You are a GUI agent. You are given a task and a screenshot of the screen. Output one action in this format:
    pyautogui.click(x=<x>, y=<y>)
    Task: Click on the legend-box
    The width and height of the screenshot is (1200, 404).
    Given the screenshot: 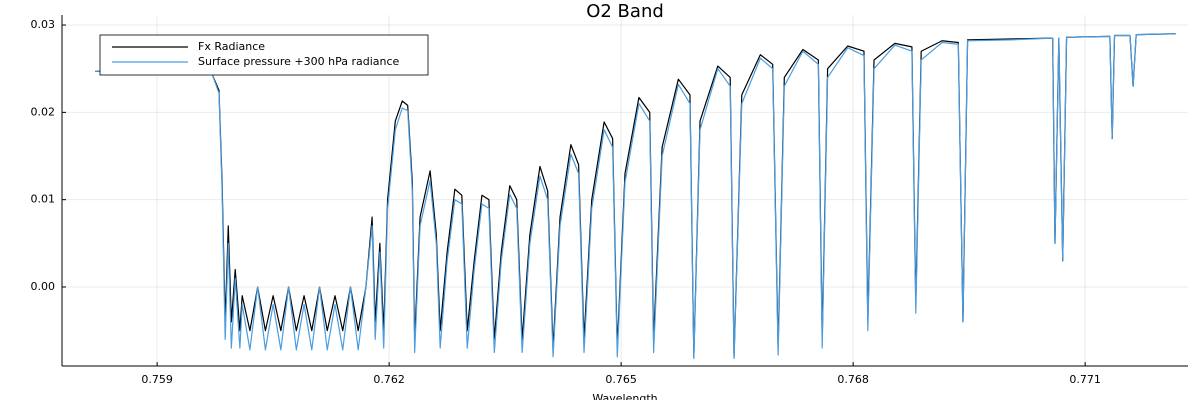 What is the action you would take?
    pyautogui.click(x=264, y=55)
    